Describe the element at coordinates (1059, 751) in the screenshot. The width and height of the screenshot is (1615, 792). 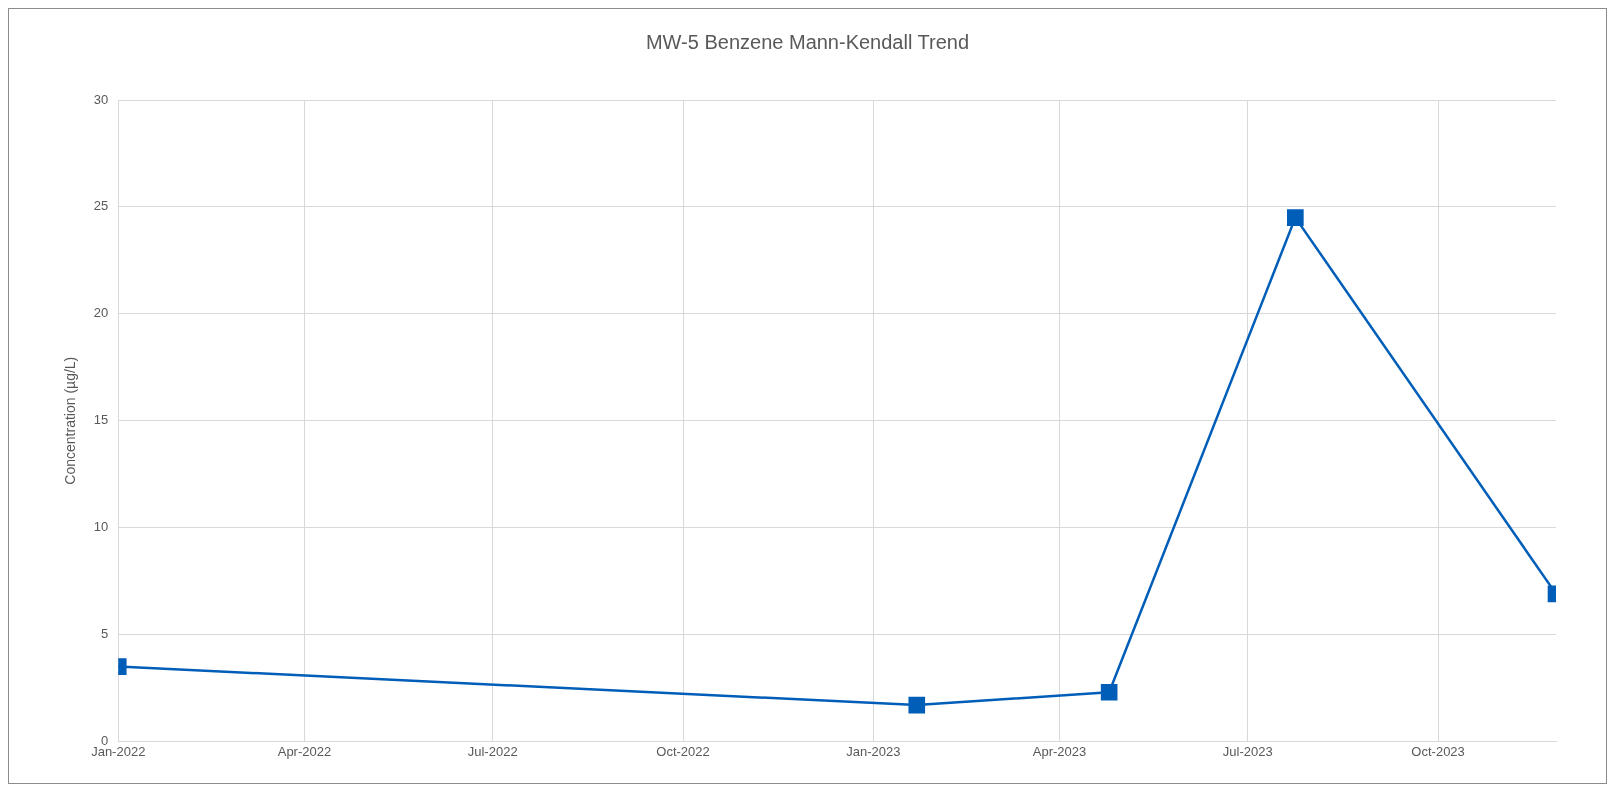
I see `x-tick-label: Apr-2023` at that location.